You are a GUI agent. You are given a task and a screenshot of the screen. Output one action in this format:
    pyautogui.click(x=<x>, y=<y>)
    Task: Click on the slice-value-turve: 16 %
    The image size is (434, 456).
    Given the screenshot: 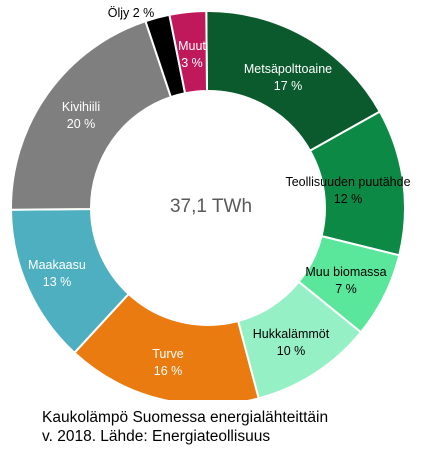 What is the action you would take?
    pyautogui.click(x=168, y=371)
    